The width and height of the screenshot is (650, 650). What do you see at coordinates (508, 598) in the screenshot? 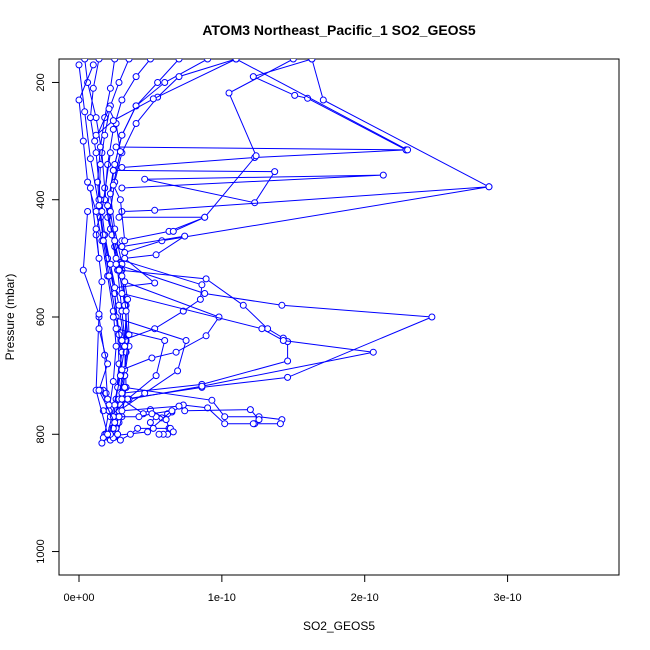
I see `x-tick-label: 3e-10` at bounding box center [508, 598].